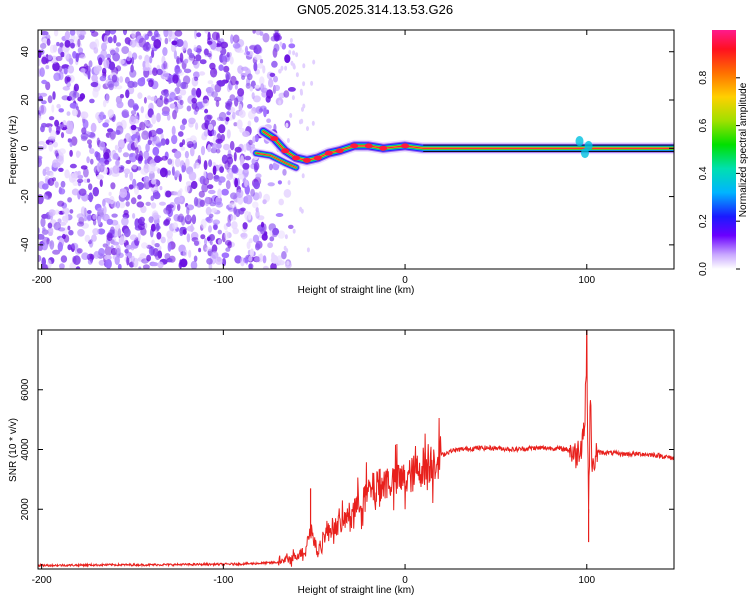  What do you see at coordinates (25, 100) in the screenshot?
I see `y-tick-label: 20` at bounding box center [25, 100].